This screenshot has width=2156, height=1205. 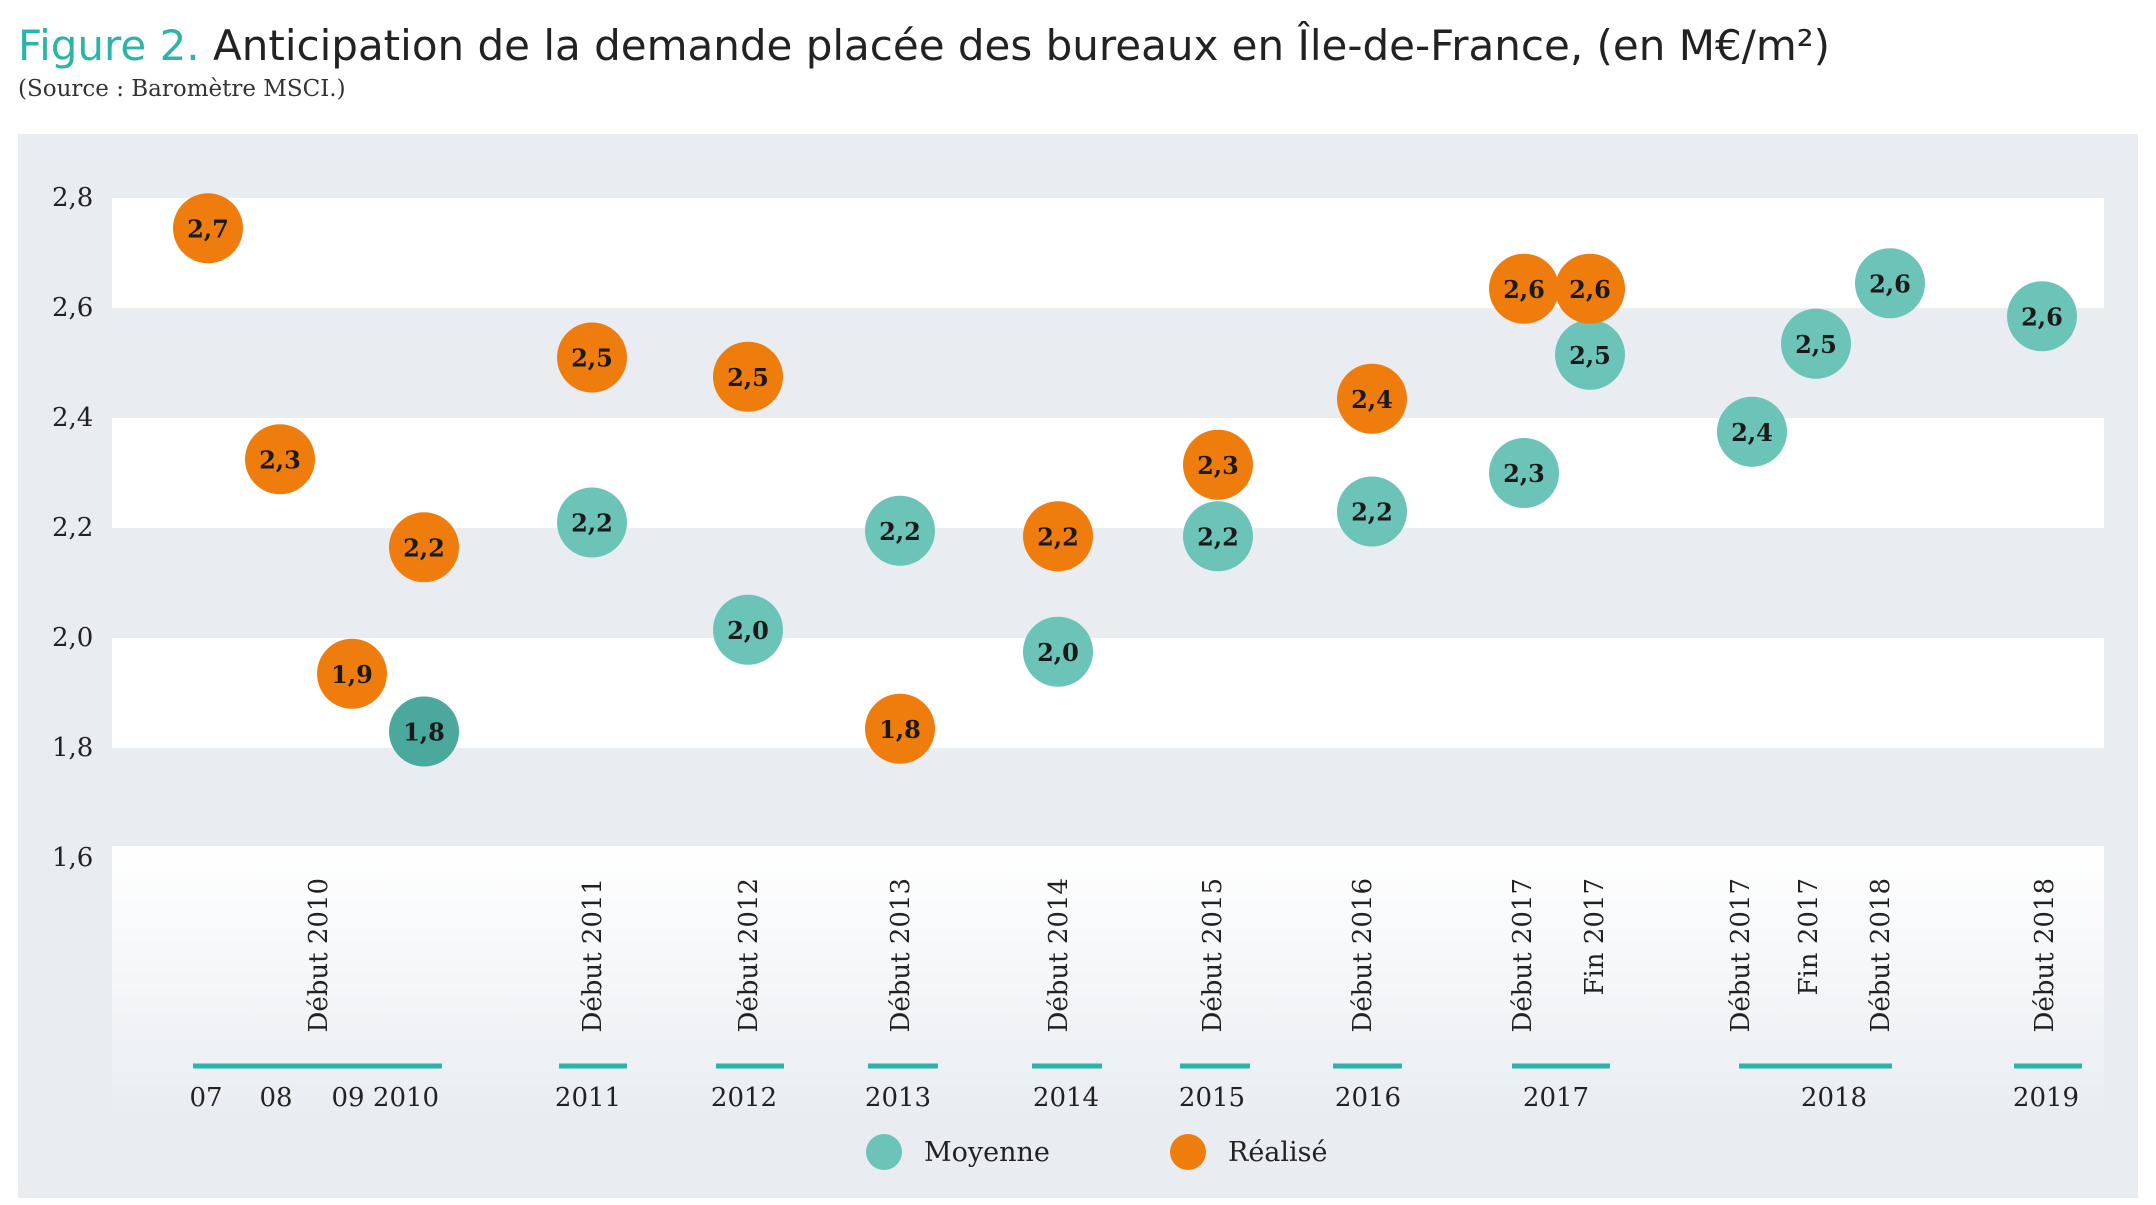 I want to click on point-label-moyenne: 2,3, so click(x=1524, y=473).